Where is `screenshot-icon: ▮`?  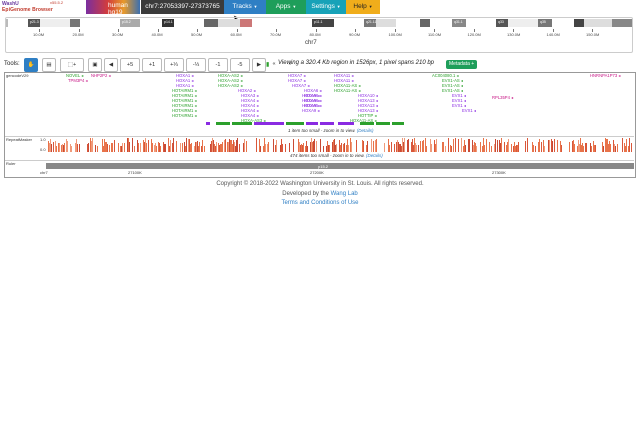
screenshot-icon: ▮ is located at coordinates (268, 65).